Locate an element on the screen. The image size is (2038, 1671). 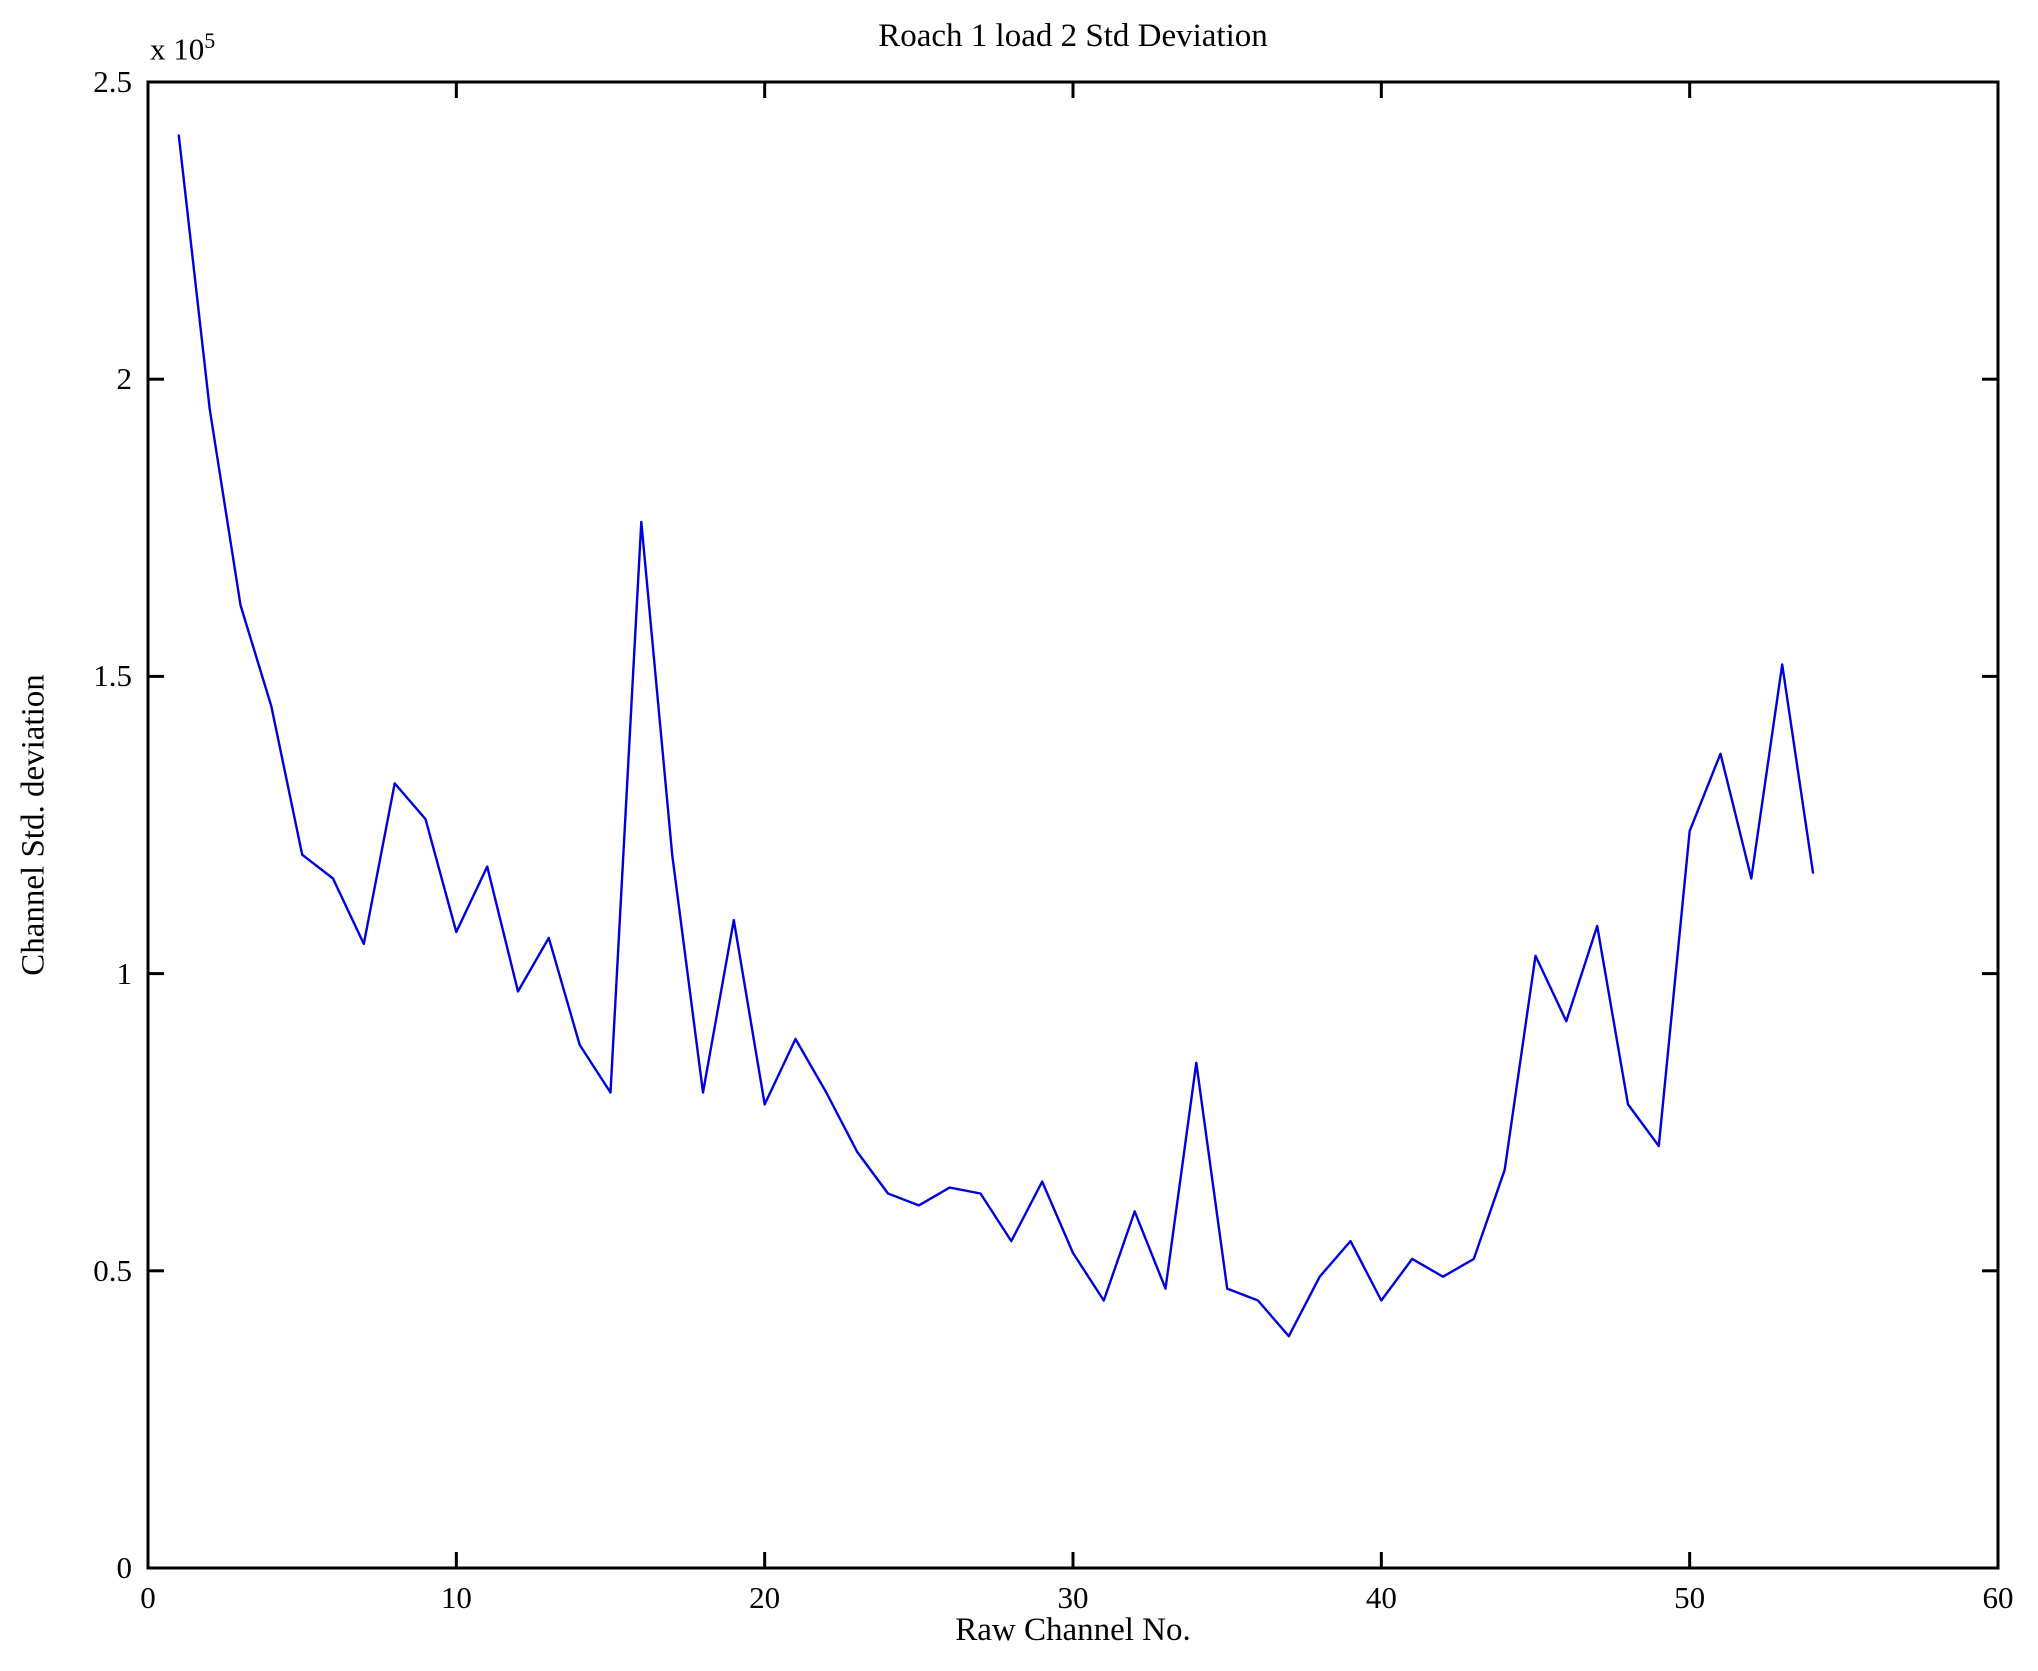
x-tick-label: 60 is located at coordinates (1998, 1597).